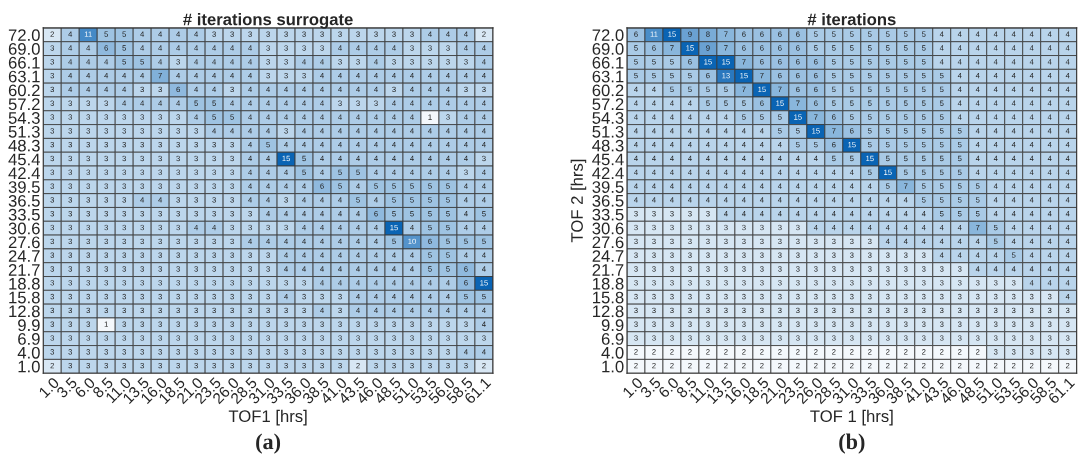 The height and width of the screenshot is (473, 1081). Describe the element at coordinates (267, 417) in the screenshot. I see `x-axis-title: TOF1 [hrs]` at that location.